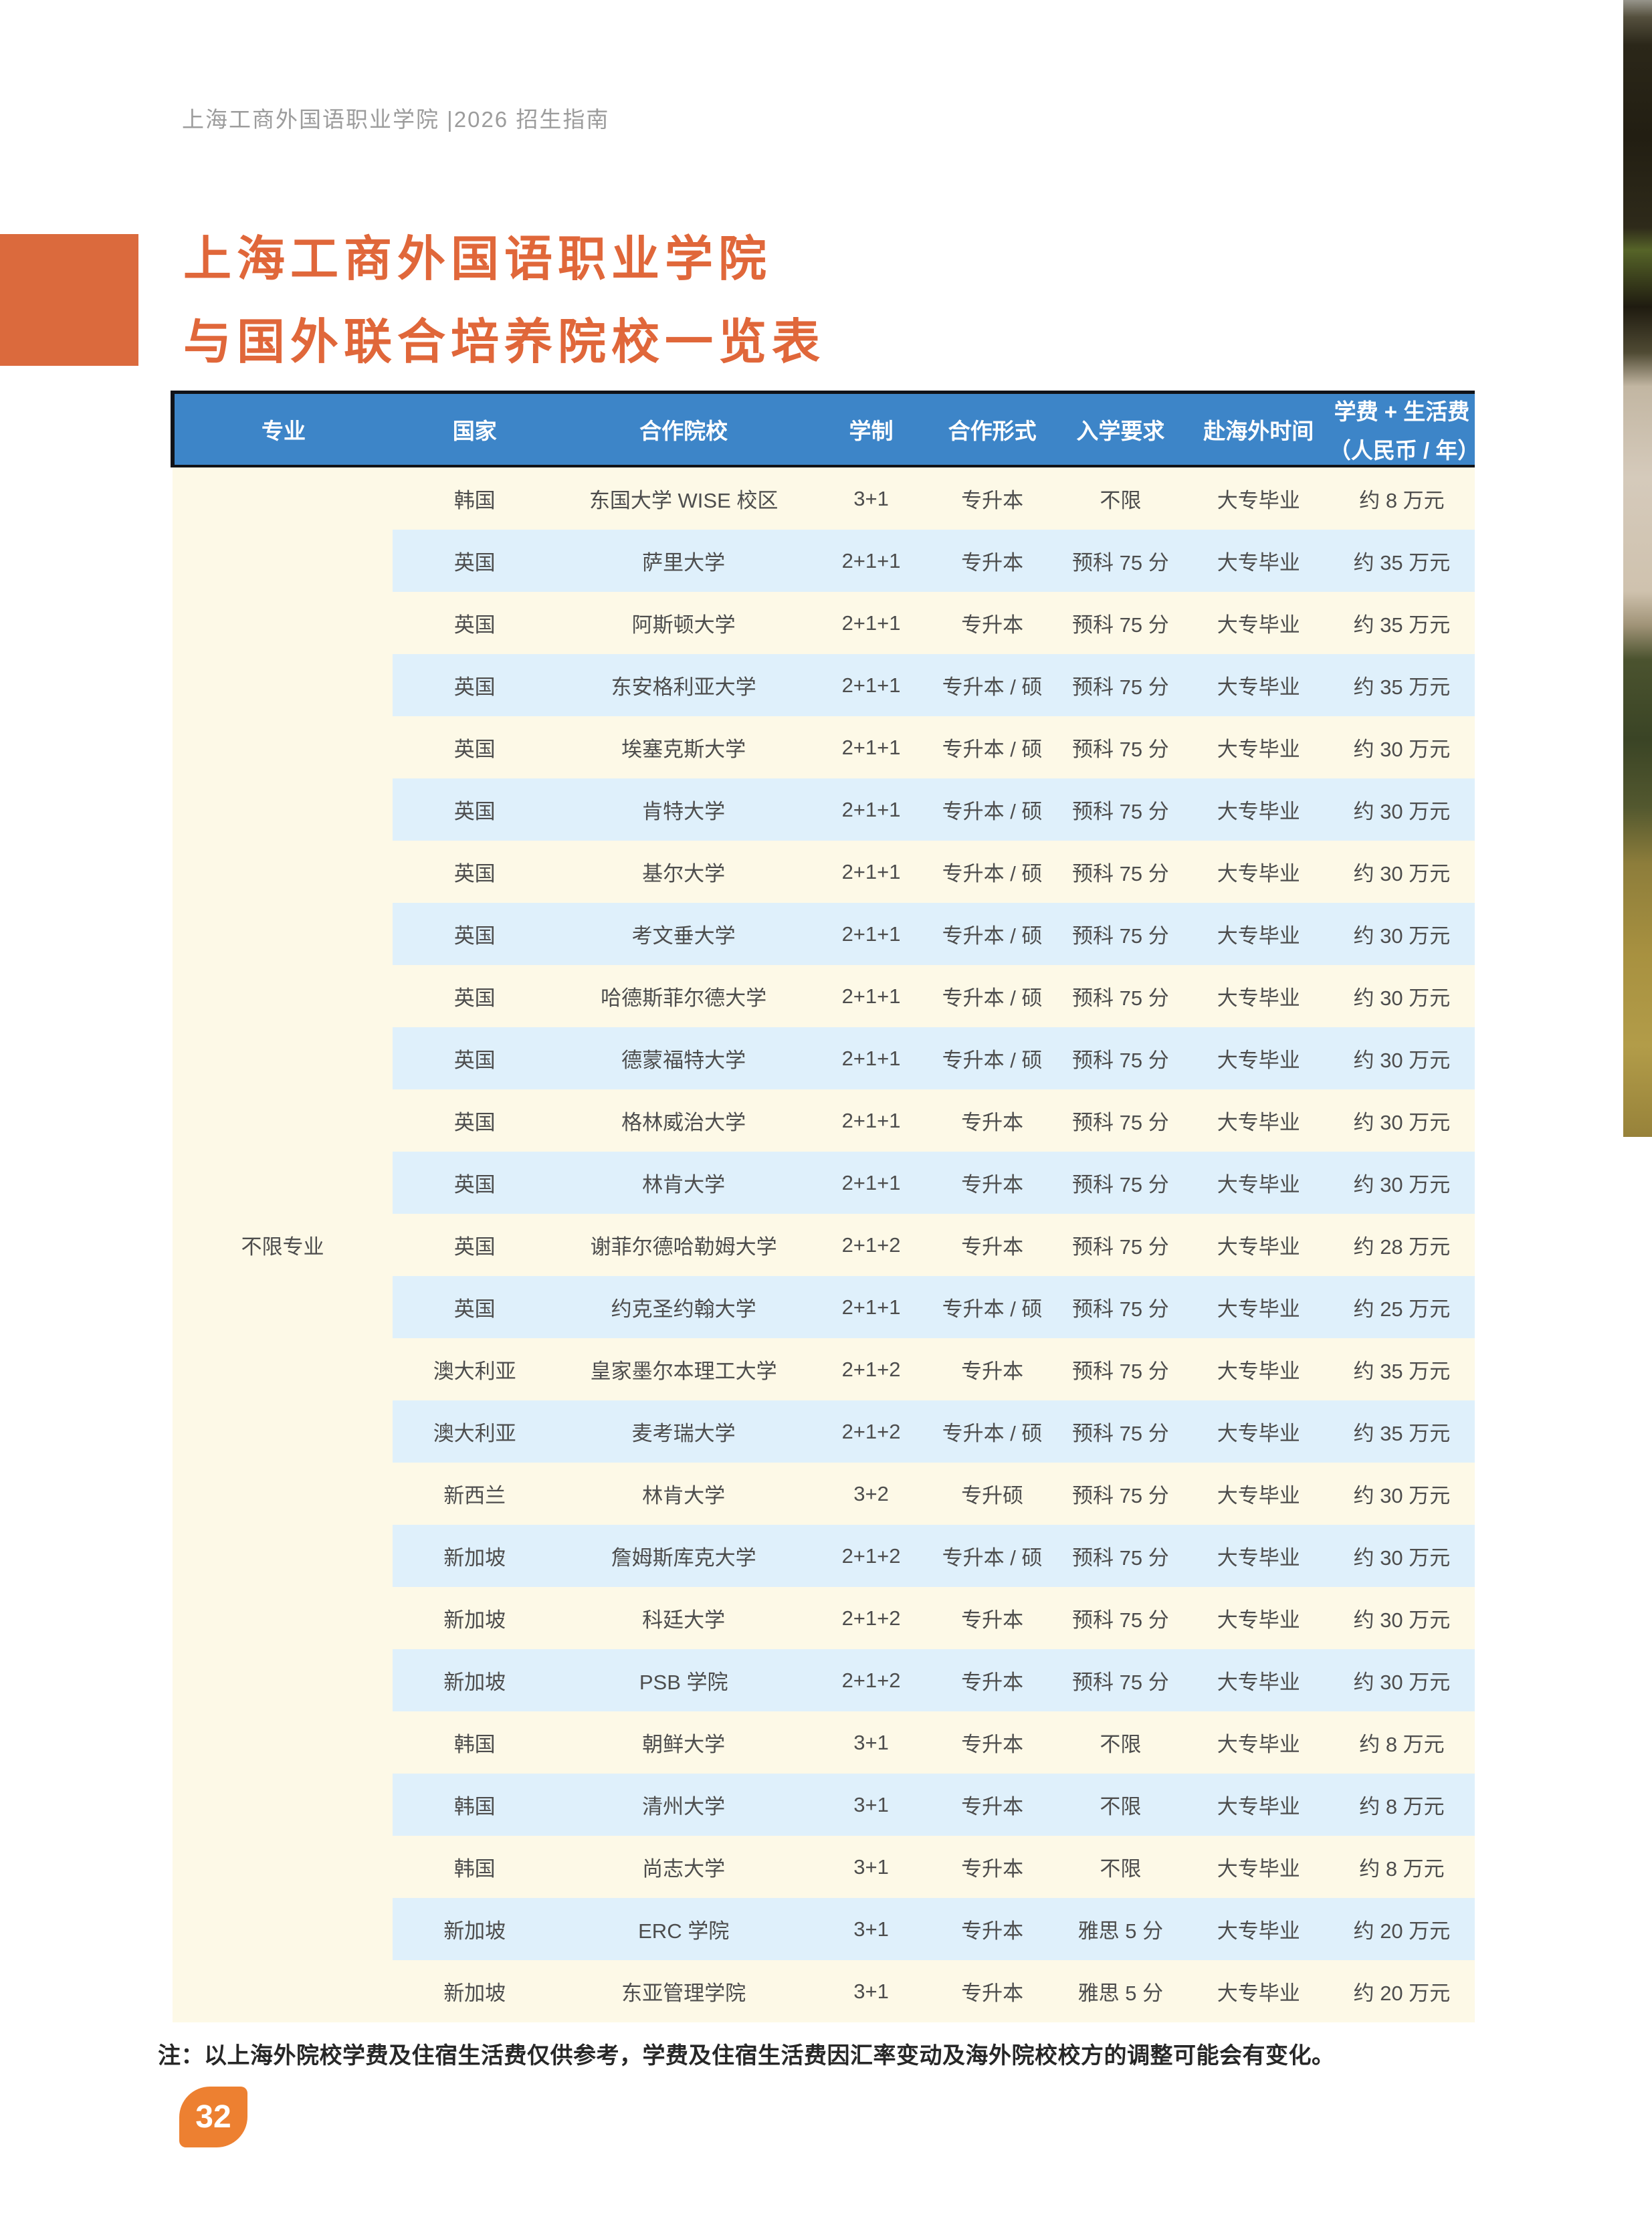 This screenshot has height=2225, width=1652. Describe the element at coordinates (504, 343) in the screenshot. I see `page-title-line2: 与国外联合培养院校一览表` at that location.